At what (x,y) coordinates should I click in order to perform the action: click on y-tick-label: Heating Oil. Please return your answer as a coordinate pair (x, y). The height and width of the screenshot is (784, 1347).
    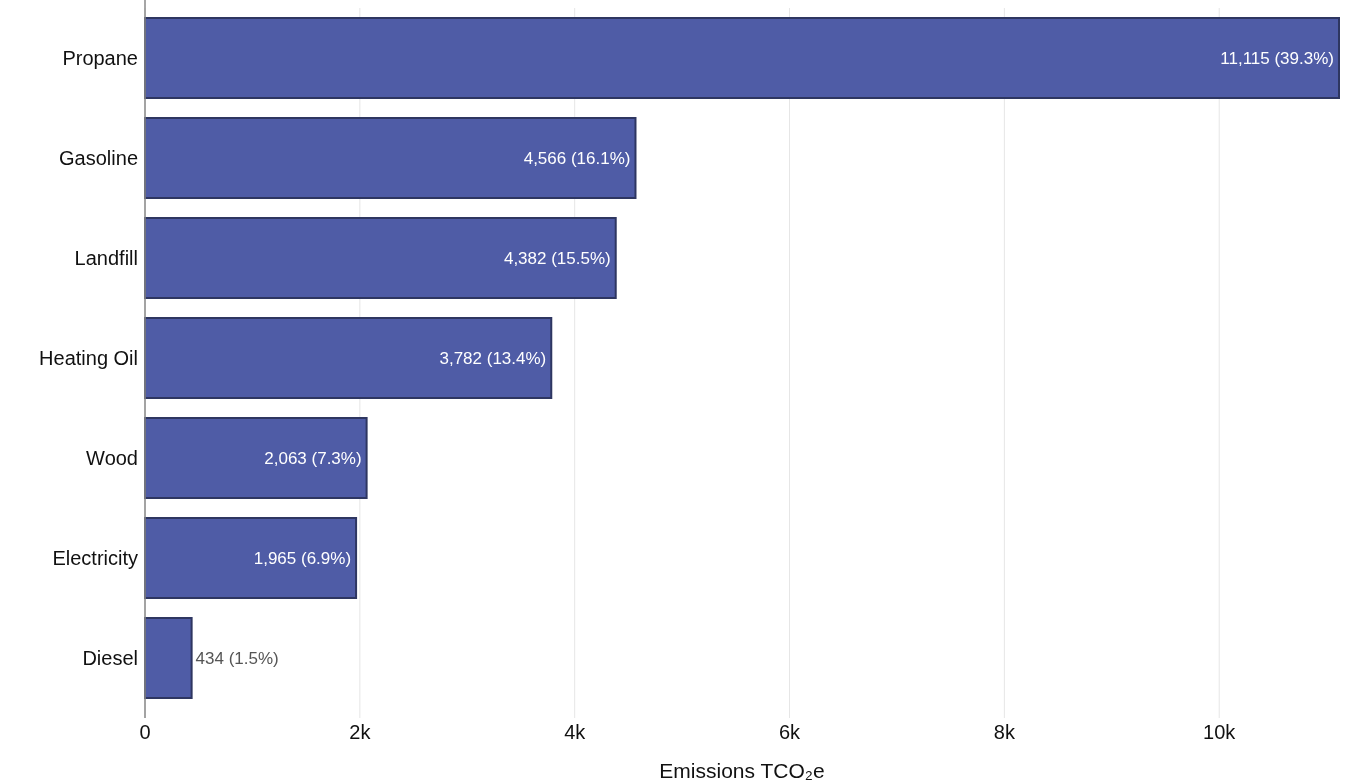
    Looking at the image, I should click on (88, 358).